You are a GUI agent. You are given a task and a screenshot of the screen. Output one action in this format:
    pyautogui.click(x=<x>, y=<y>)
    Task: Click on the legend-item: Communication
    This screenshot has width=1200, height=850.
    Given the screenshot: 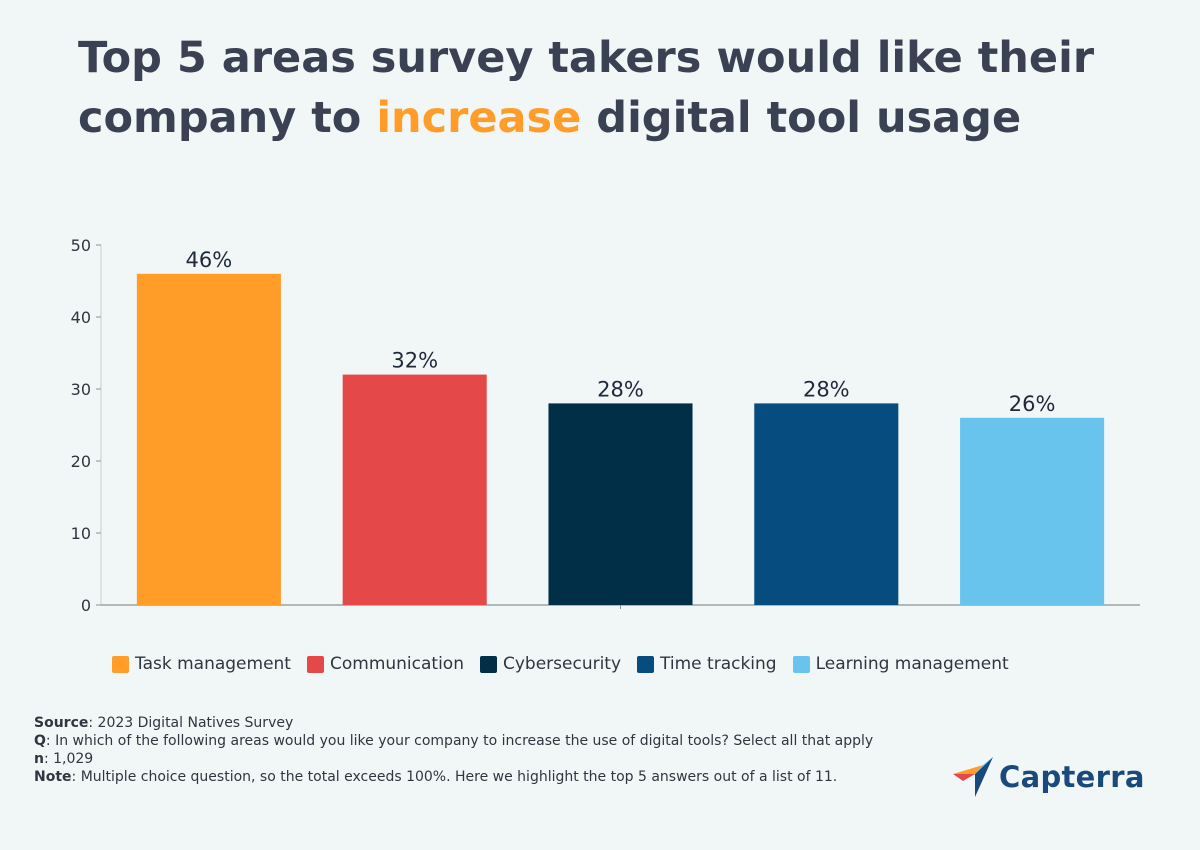 What is the action you would take?
    pyautogui.click(x=385, y=664)
    